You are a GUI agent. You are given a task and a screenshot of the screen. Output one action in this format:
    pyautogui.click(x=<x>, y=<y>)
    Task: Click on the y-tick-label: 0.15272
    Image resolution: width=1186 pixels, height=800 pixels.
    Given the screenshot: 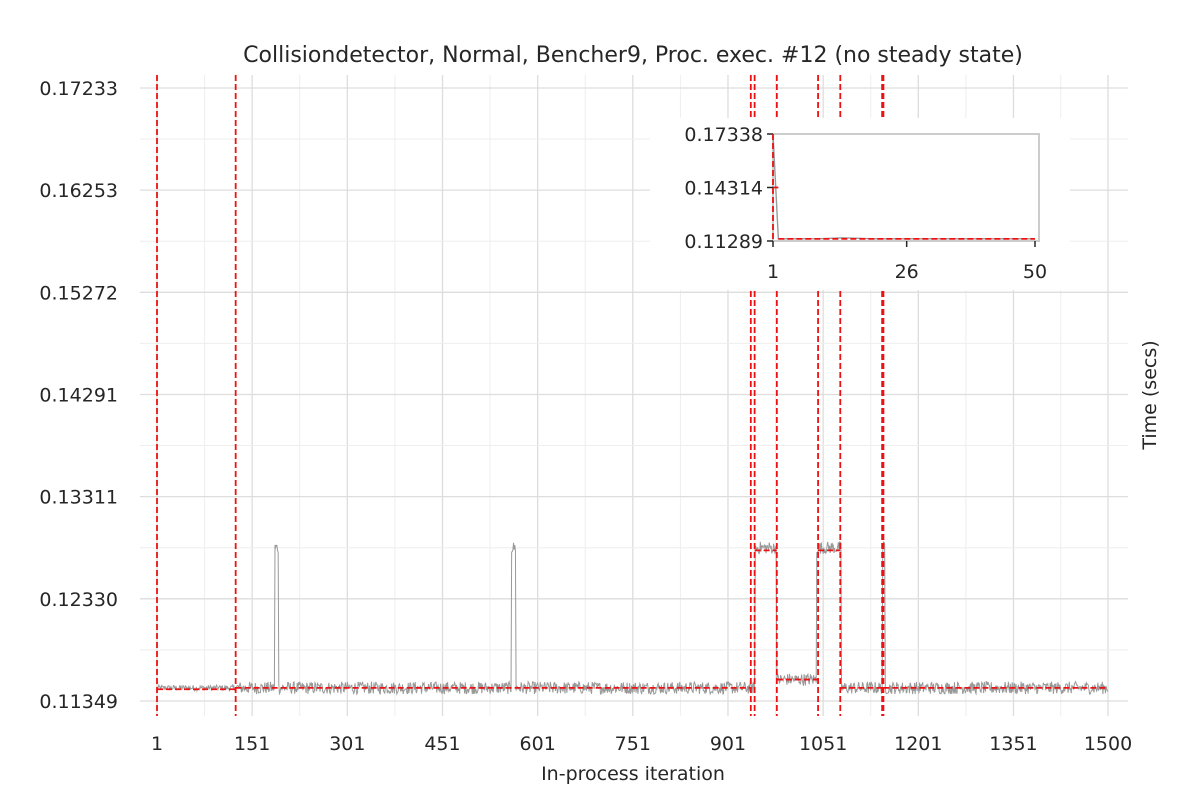 What is the action you would take?
    pyautogui.click(x=78, y=293)
    